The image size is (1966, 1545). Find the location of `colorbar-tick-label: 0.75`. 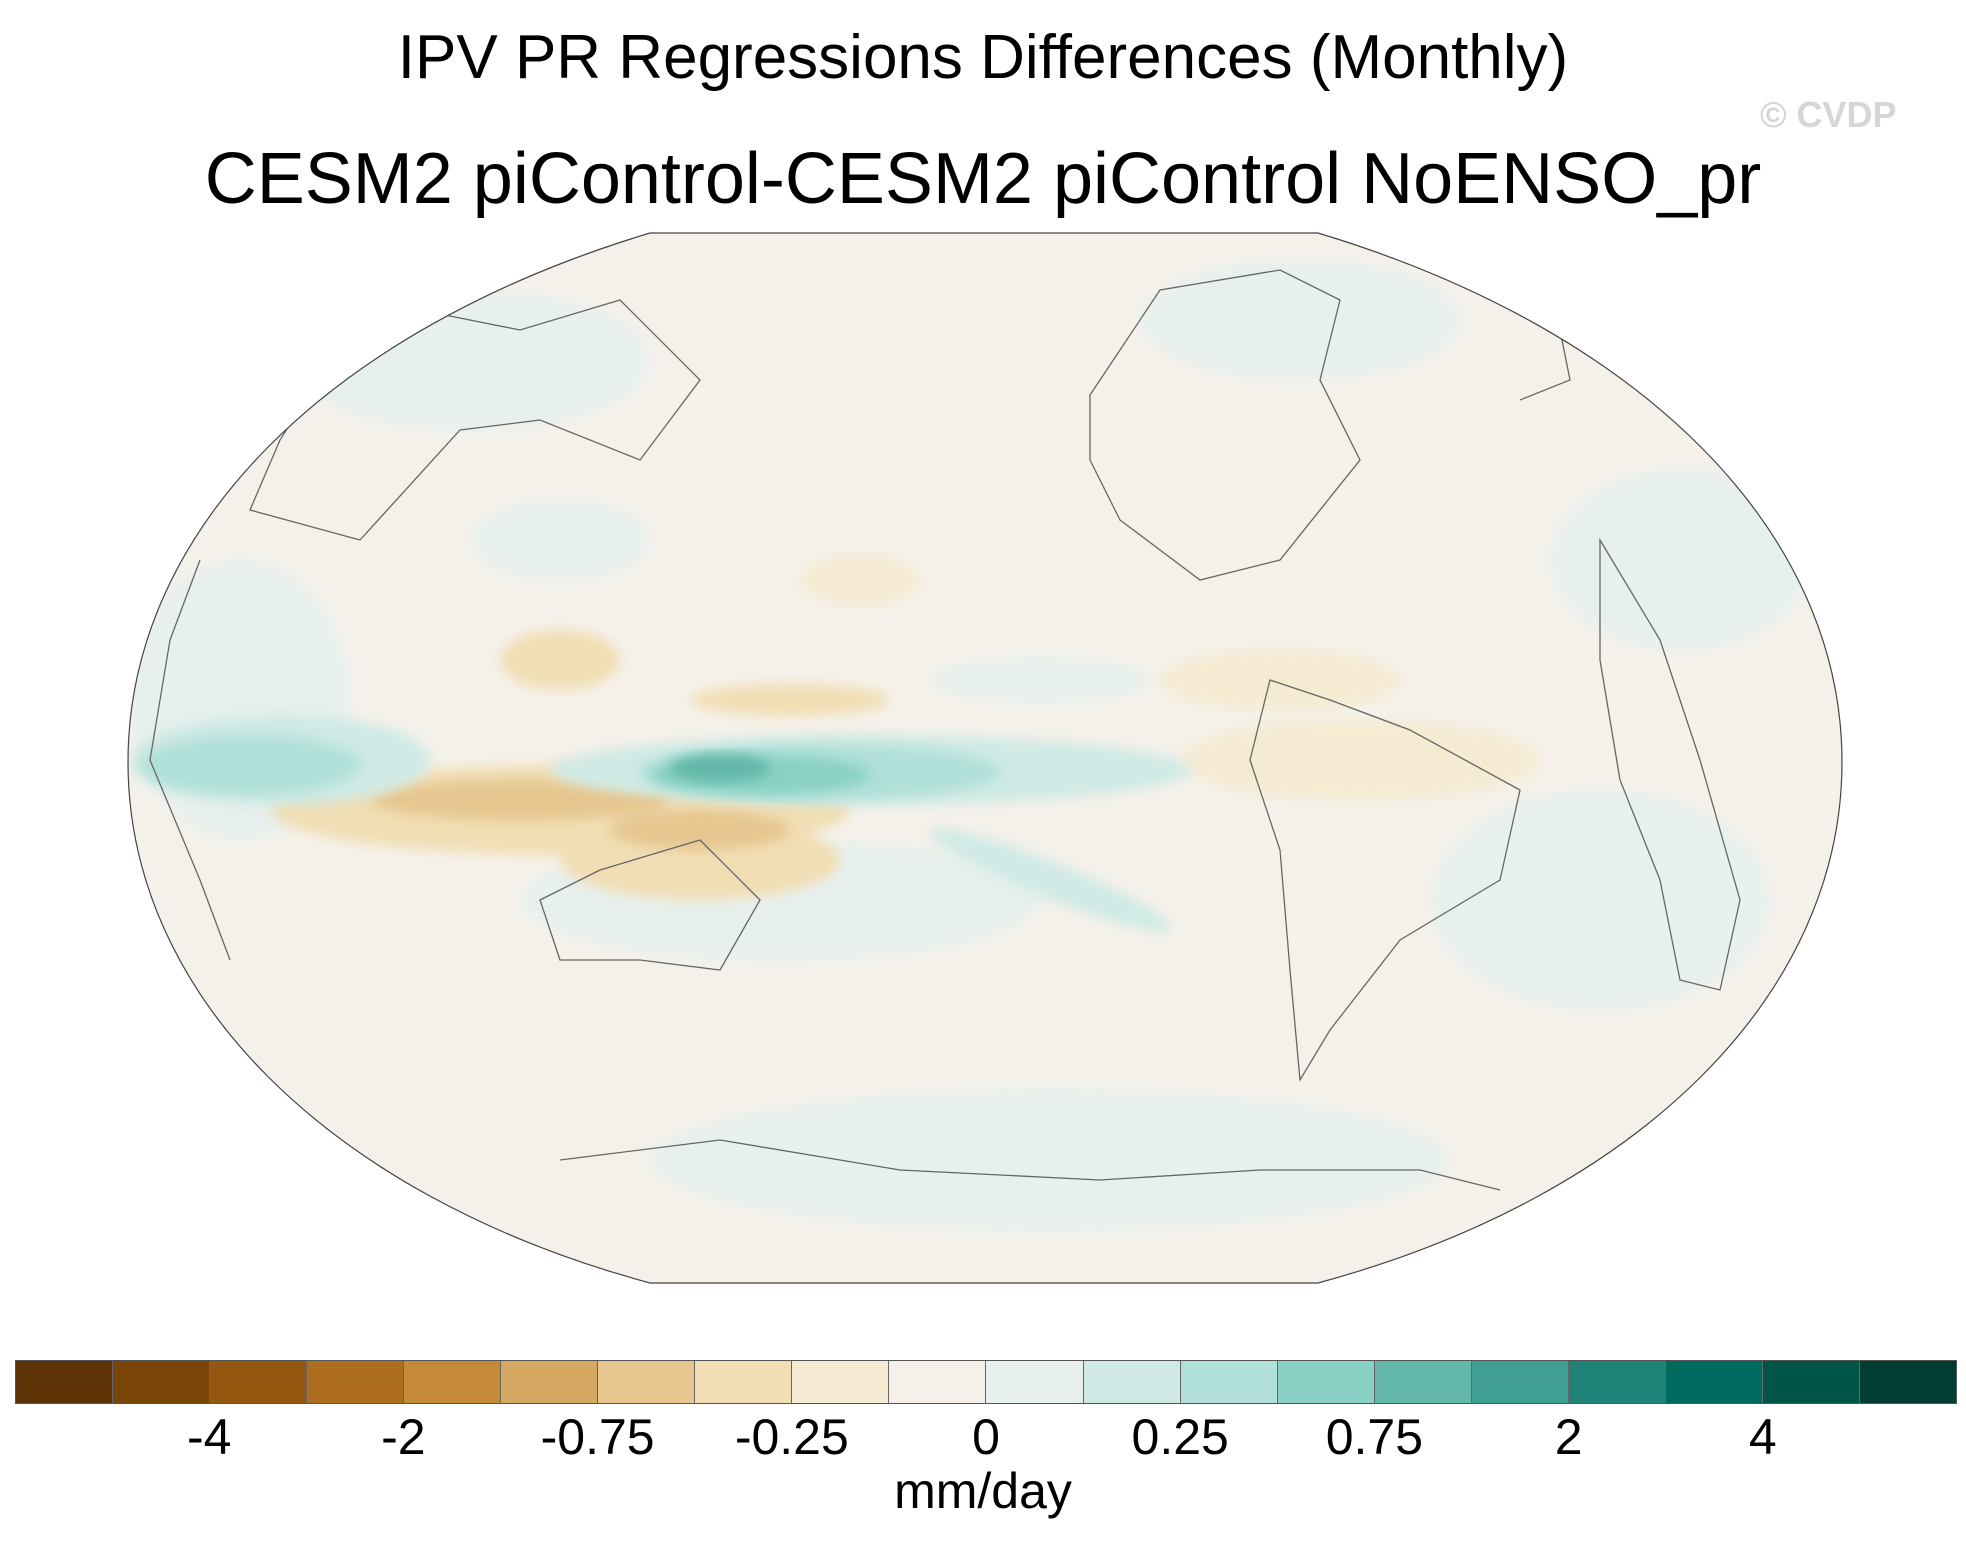

colorbar-tick-label: 0.75 is located at coordinates (1374, 1437).